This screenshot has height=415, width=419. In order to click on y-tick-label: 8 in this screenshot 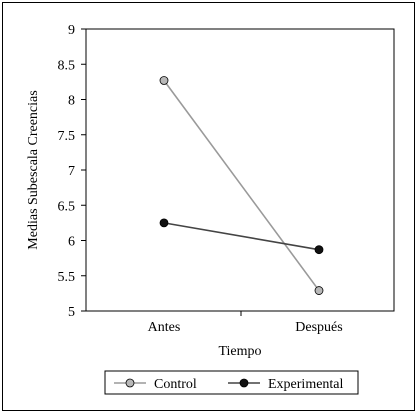, I will do `click(71, 101)`.